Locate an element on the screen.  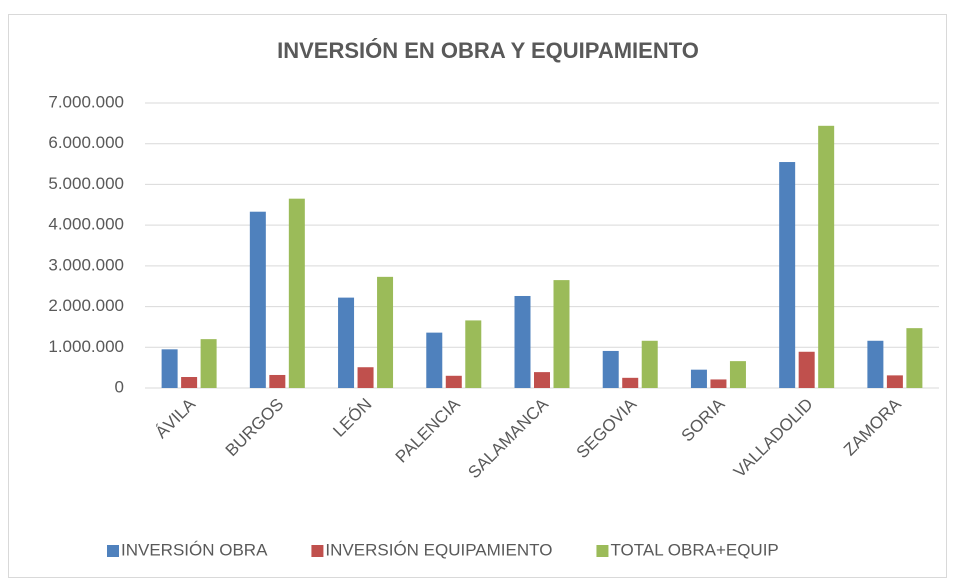
y-tick-label: 3.000.000 is located at coordinates (86, 264).